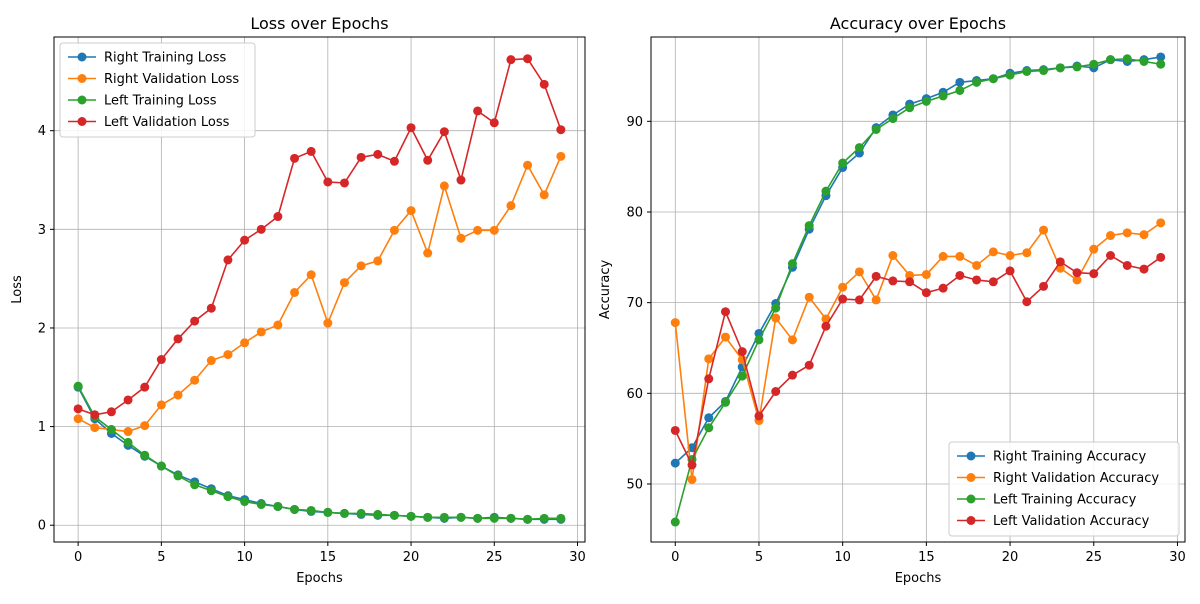 The height and width of the screenshot is (604, 1200). Describe the element at coordinates (634, 122) in the screenshot. I see `y-tick-label: 90` at that location.